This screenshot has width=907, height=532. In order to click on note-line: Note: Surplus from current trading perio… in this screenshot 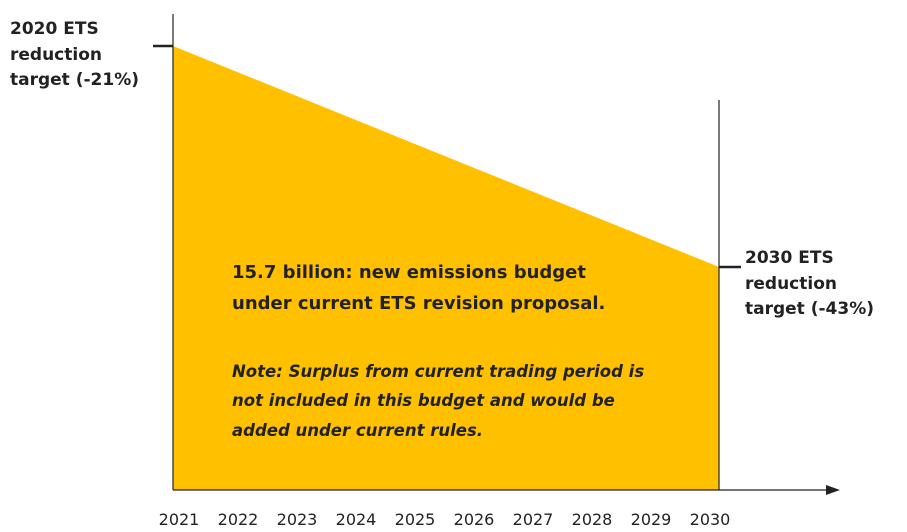, I will do `click(438, 371)`.